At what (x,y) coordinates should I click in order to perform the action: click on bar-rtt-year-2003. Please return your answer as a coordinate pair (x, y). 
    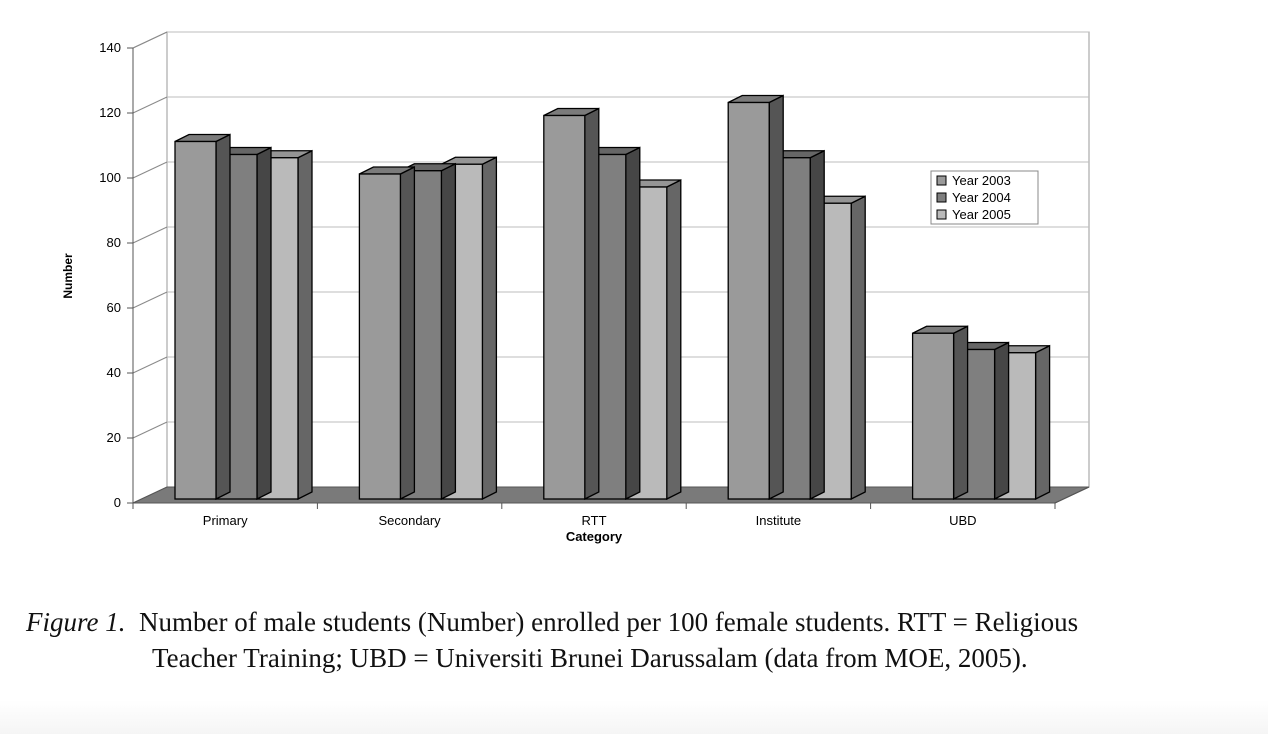
    Looking at the image, I should click on (571, 304).